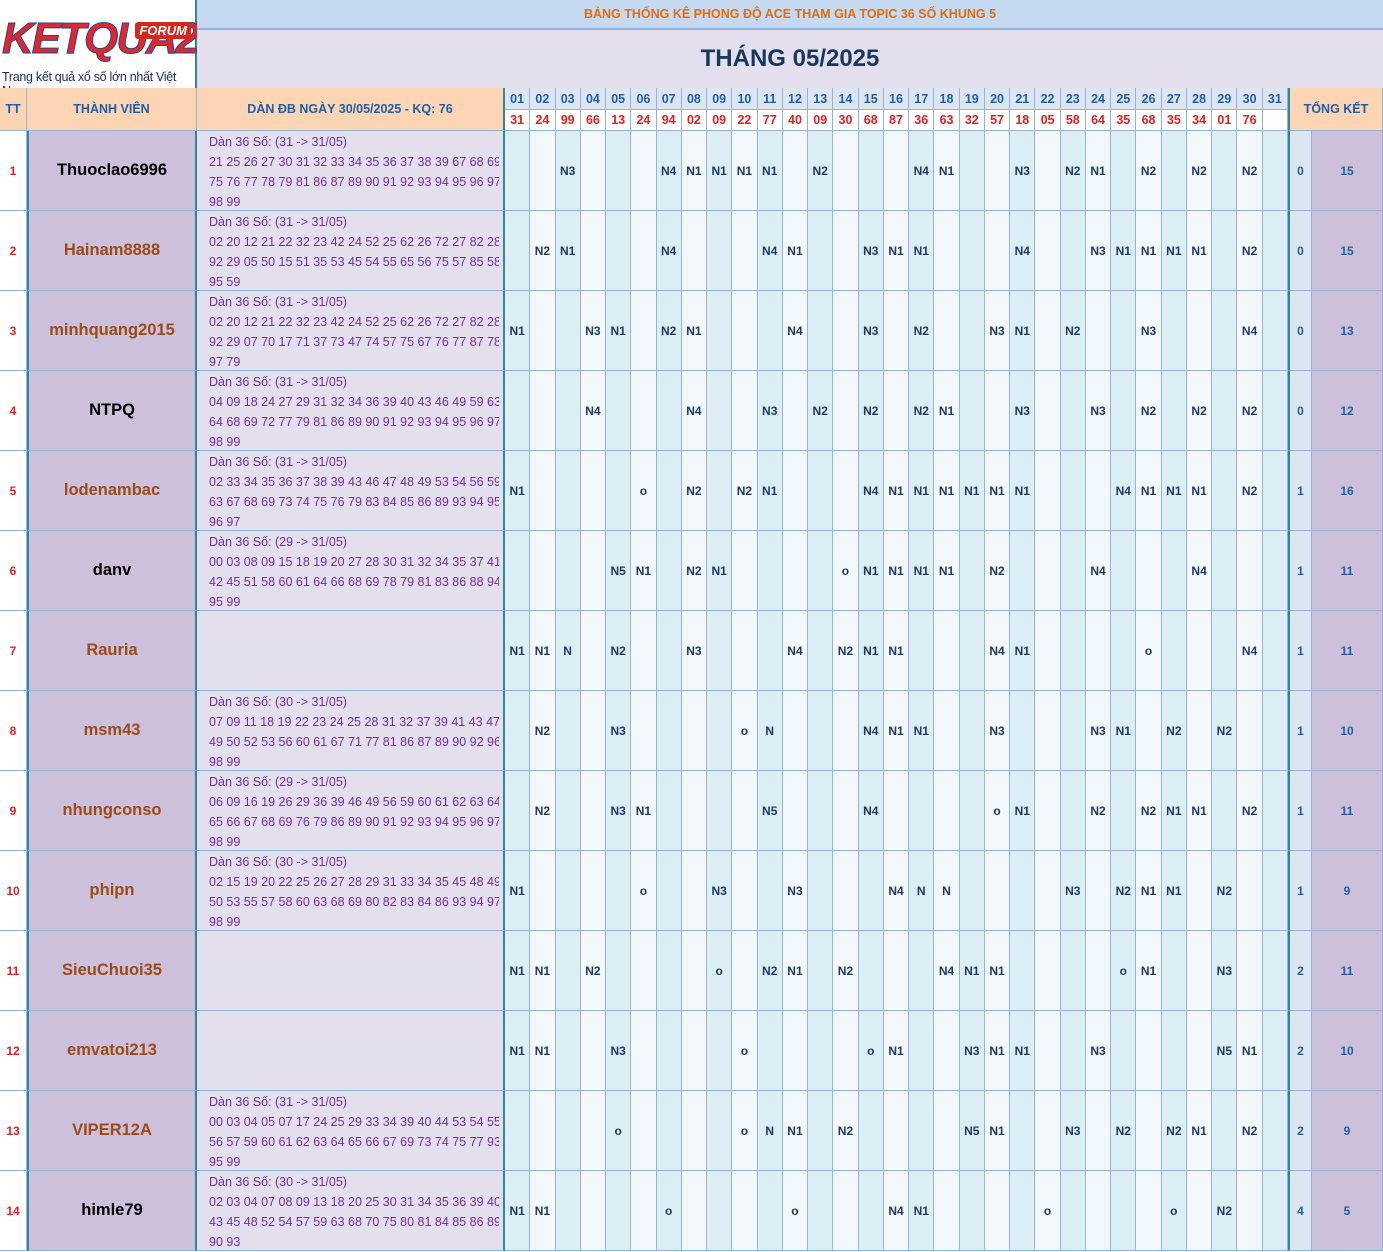  I want to click on mark-cell: N, so click(922, 891).